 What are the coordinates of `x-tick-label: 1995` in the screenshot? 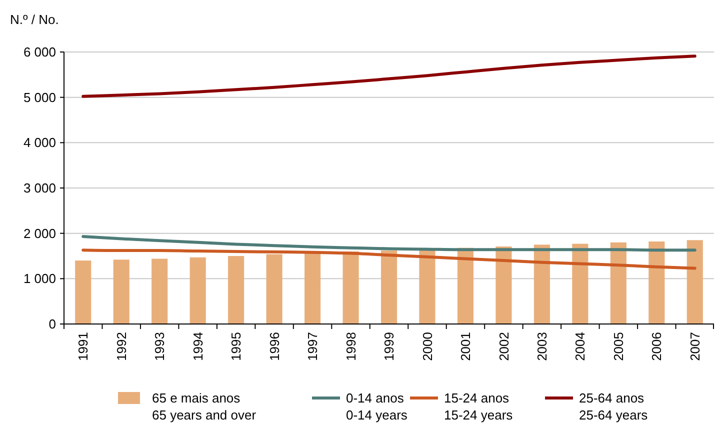 It's located at (236, 346).